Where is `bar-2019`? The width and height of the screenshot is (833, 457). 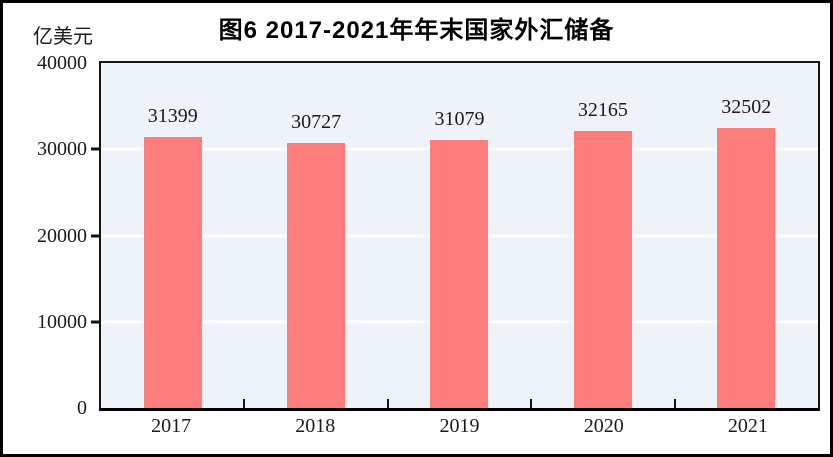 bar-2019 is located at coordinates (459, 273).